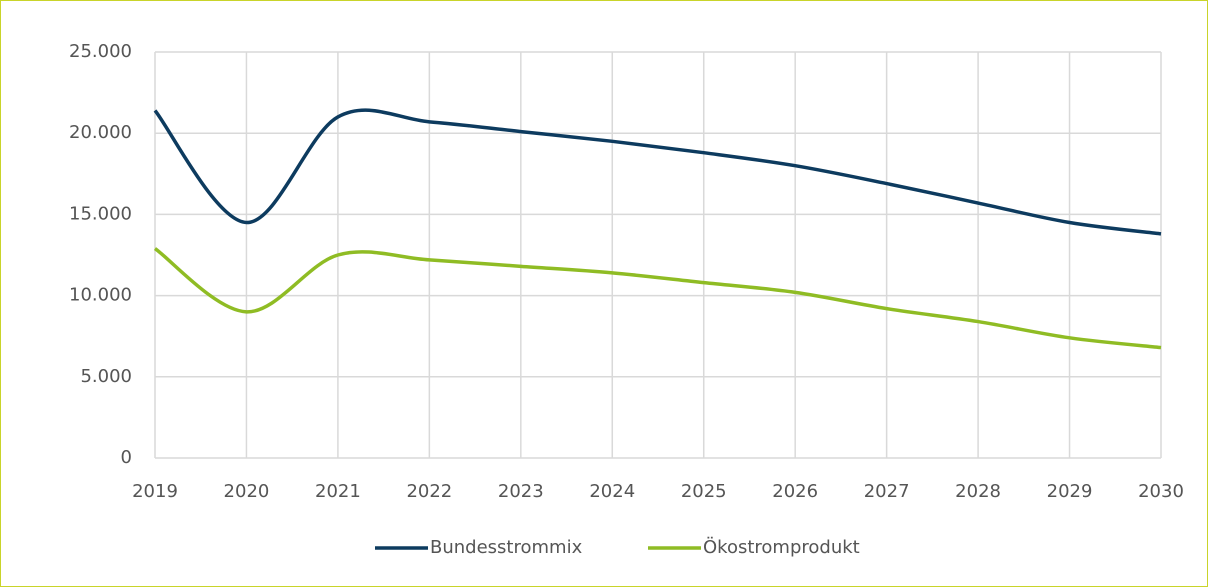 The image size is (1208, 587). Describe the element at coordinates (978, 491) in the screenshot. I see `x-tick-label: 2028` at that location.